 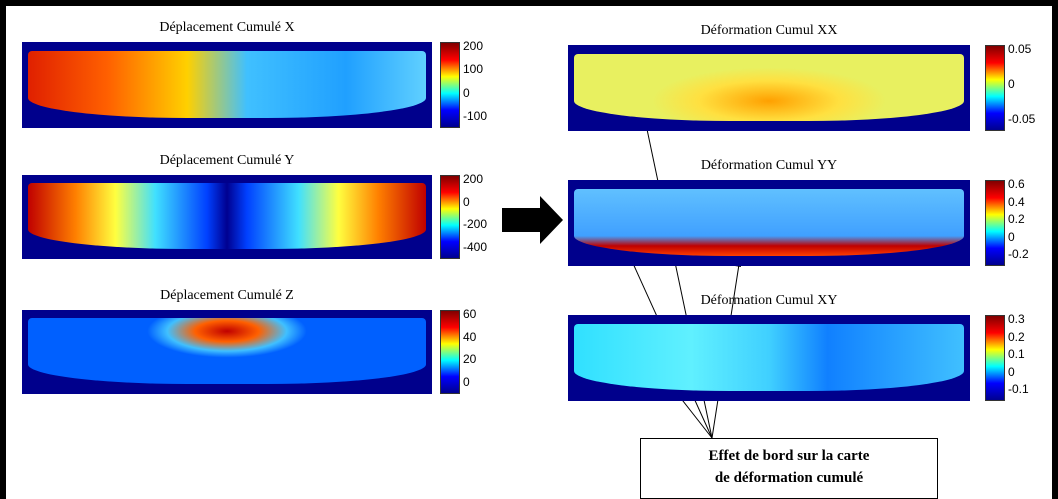 What do you see at coordinates (1018, 389) in the screenshot?
I see `colorbar-tick-label: -0.1` at bounding box center [1018, 389].